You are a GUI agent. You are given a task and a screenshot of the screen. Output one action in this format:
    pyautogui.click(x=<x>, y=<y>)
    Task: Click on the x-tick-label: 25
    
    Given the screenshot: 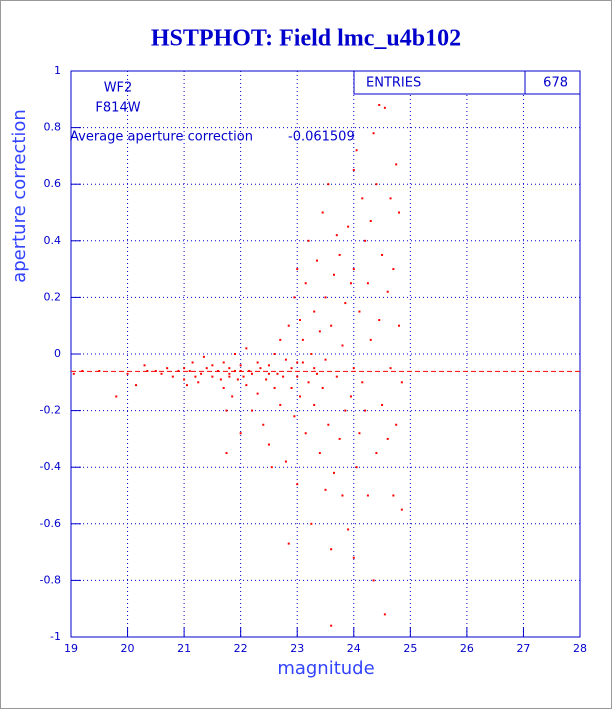 What is the action you would take?
    pyautogui.click(x=410, y=648)
    